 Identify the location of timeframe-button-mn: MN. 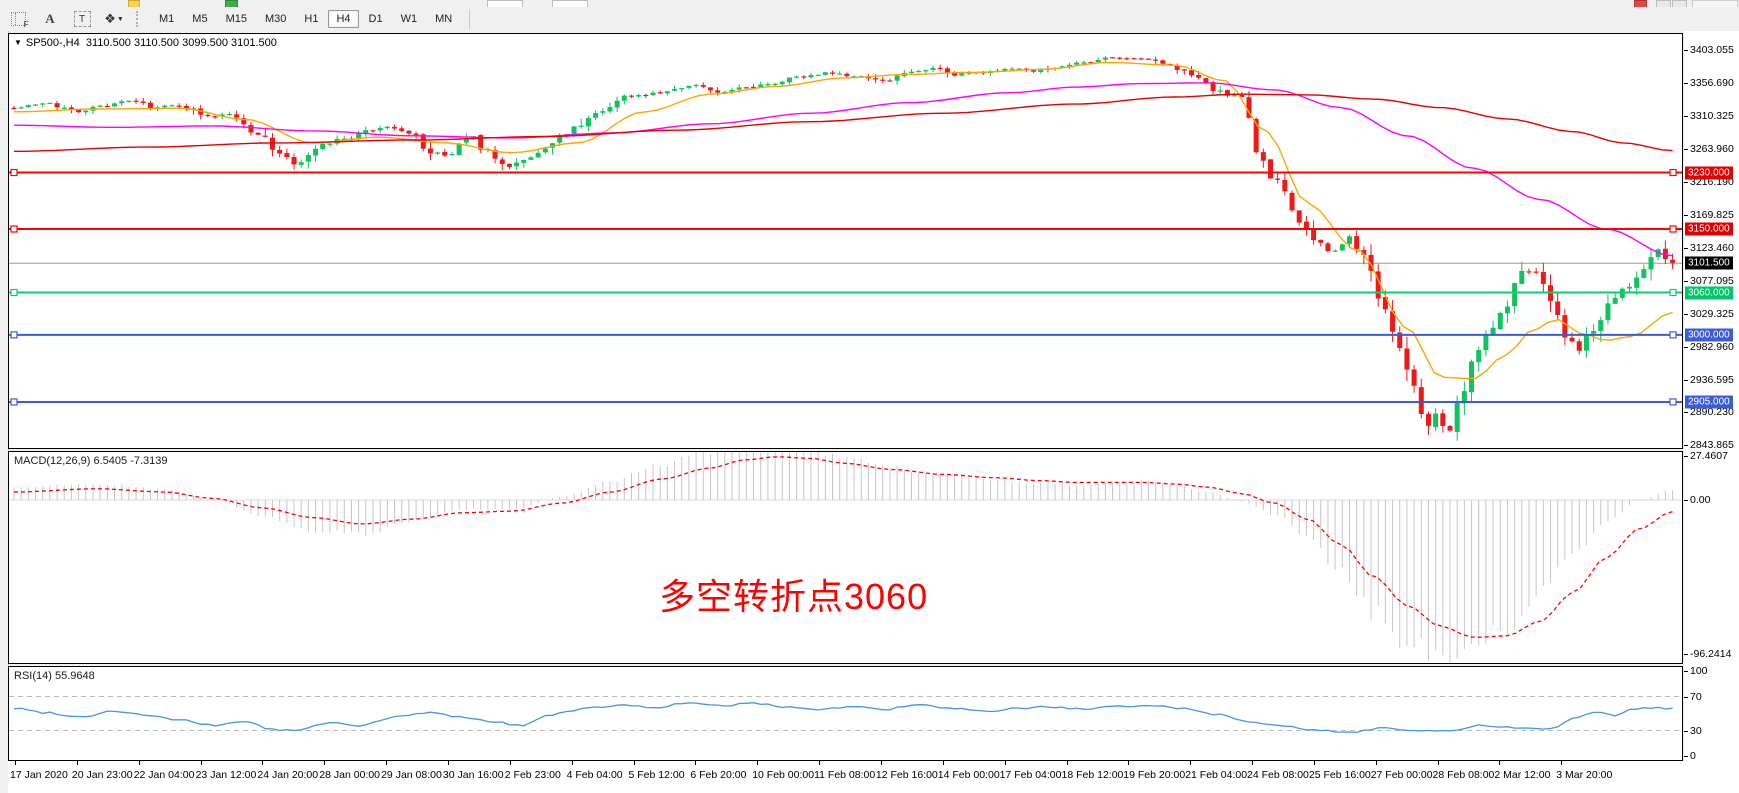
(444, 19).